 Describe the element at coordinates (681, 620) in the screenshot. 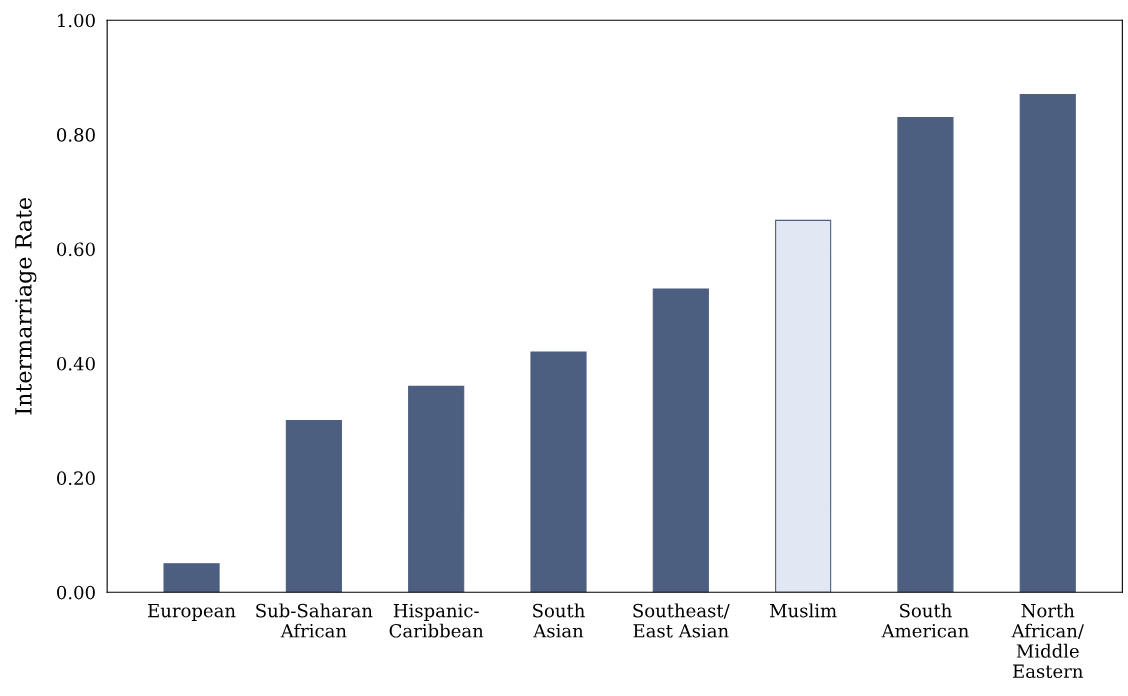

I see `x-tick-label: Southeast/ East Asian` at that location.